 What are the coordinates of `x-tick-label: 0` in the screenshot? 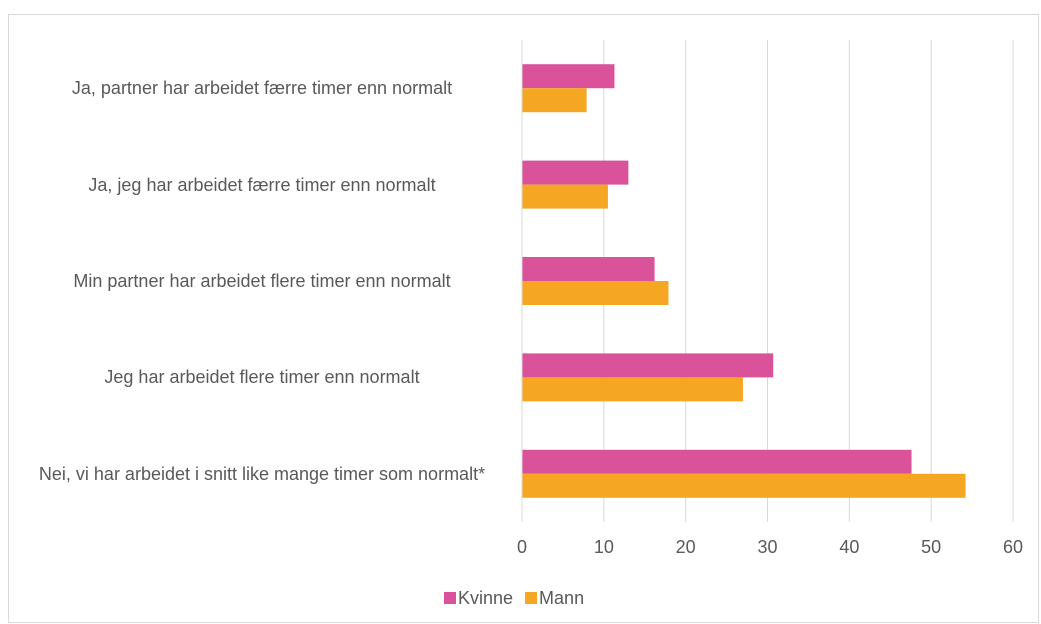 It's located at (522, 547).